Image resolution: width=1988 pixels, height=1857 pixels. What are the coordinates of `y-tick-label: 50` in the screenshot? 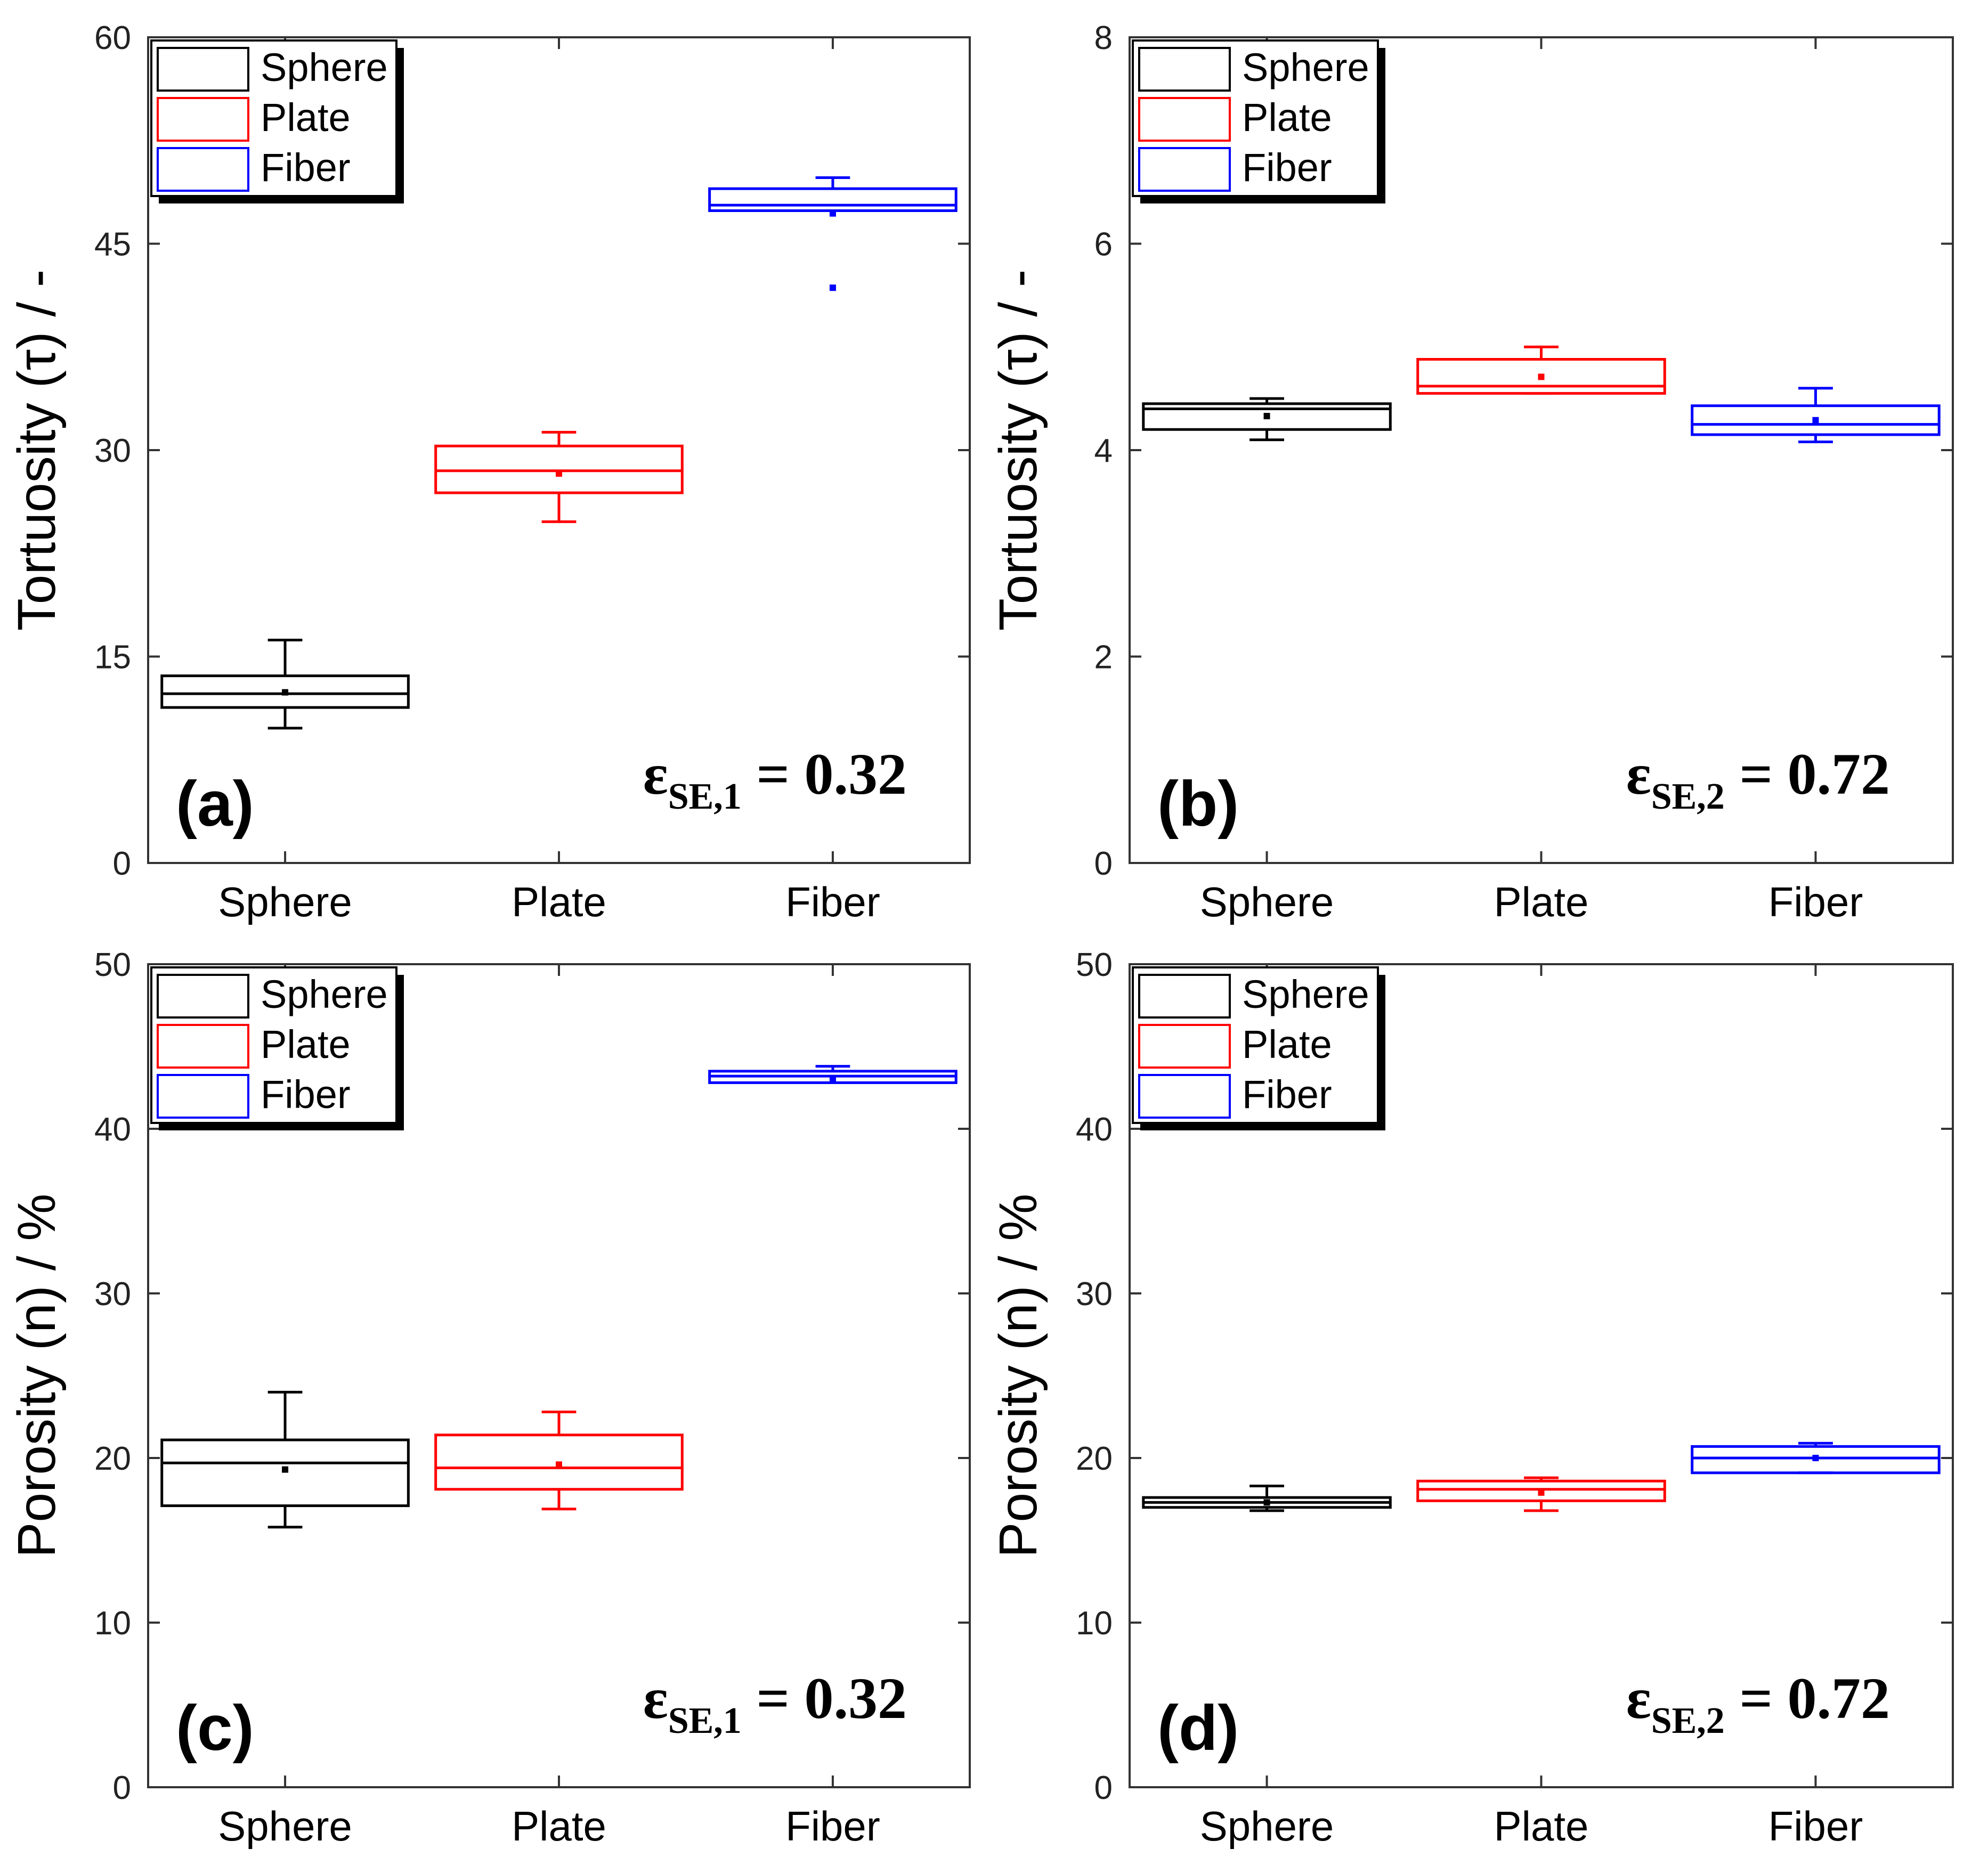 It's located at (113, 965).